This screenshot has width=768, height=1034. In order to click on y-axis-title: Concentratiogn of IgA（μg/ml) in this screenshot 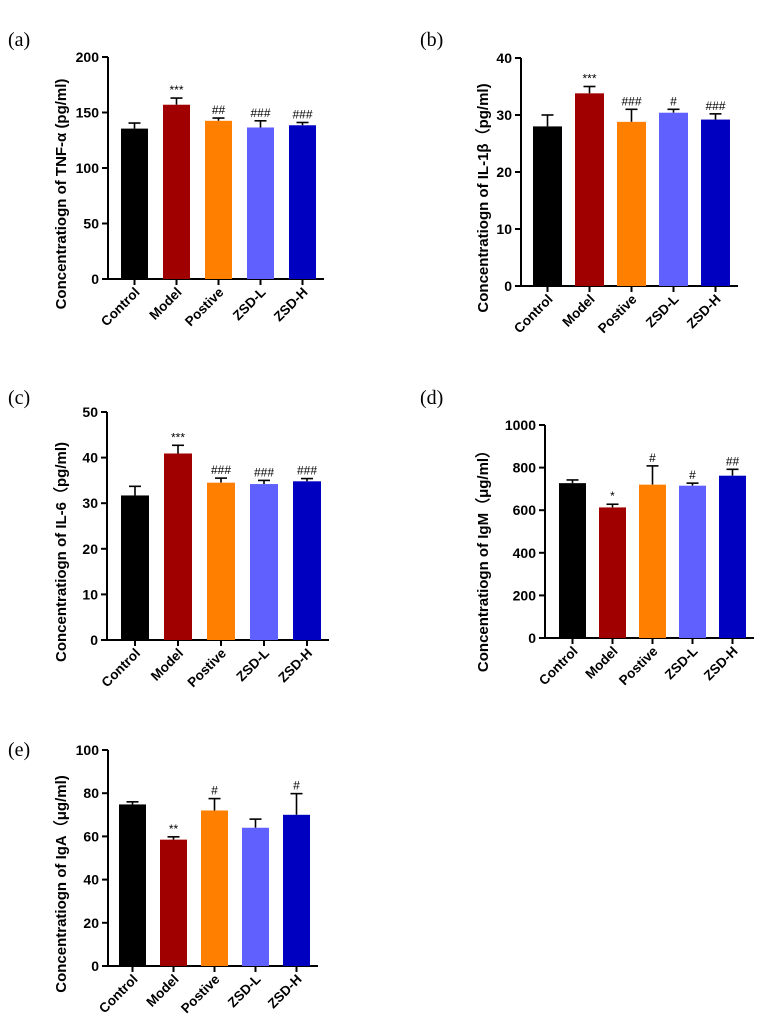, I will do `click(61, 884)`.